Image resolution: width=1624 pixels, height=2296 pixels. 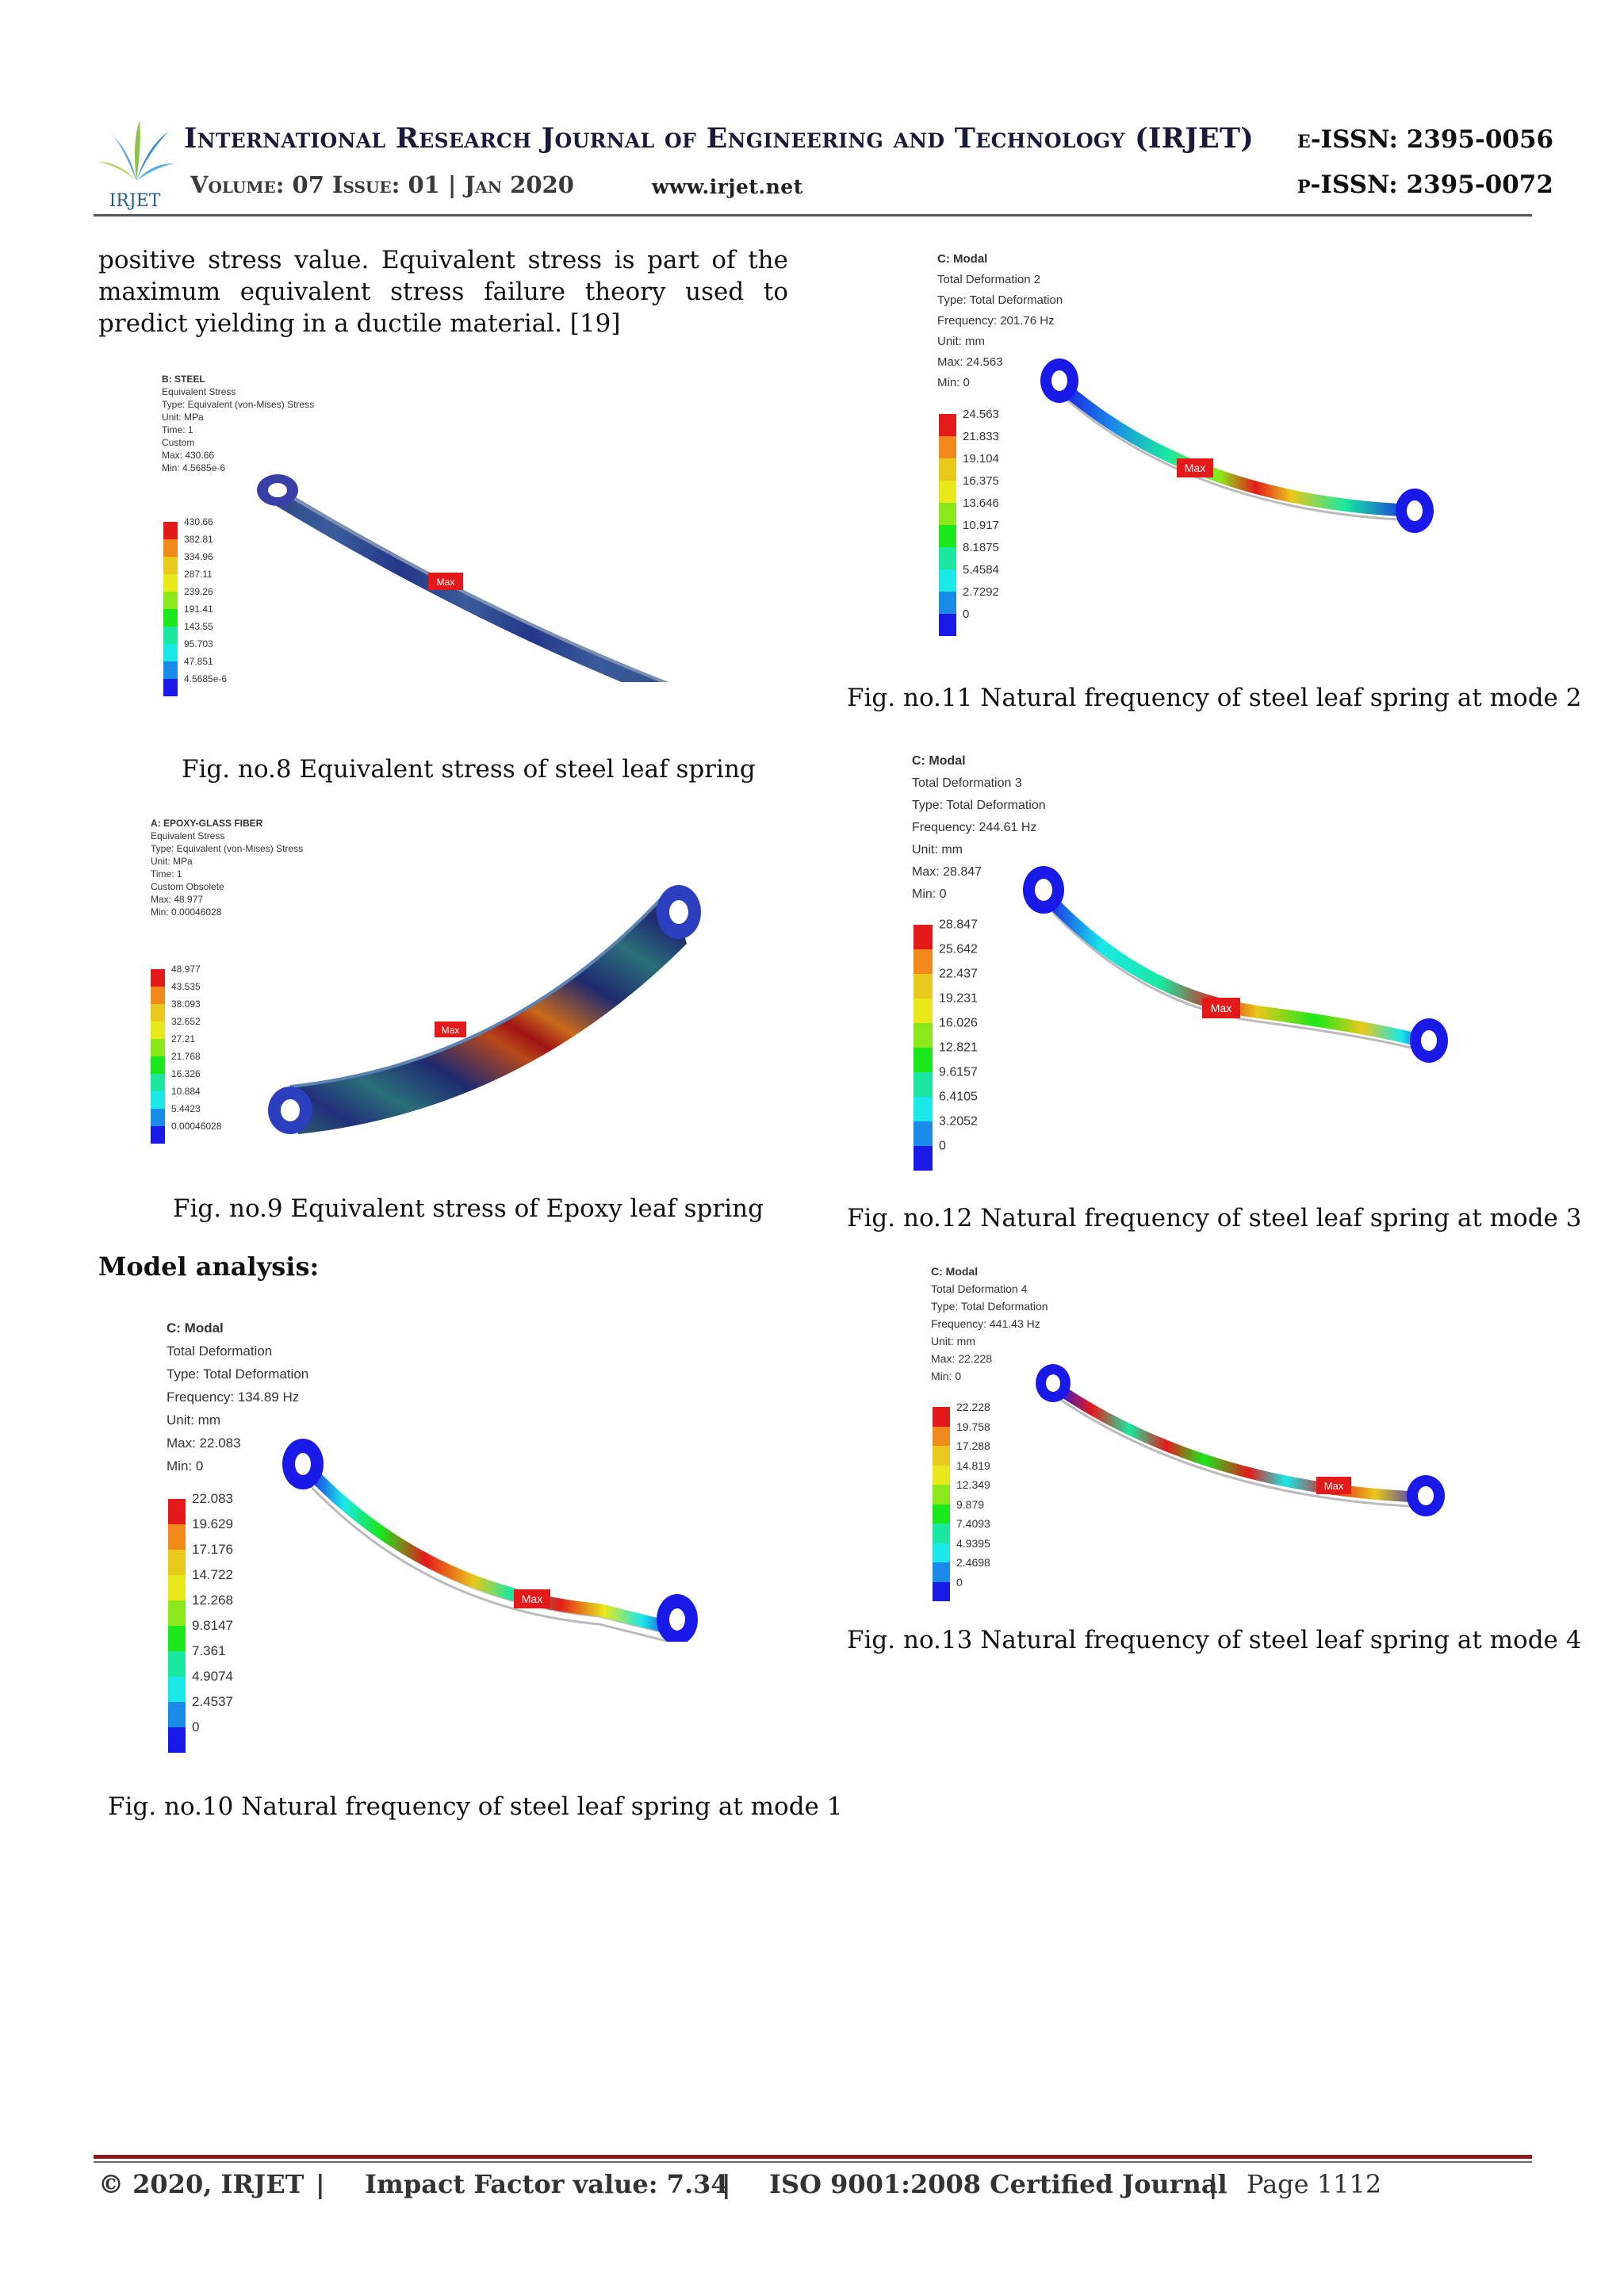 I want to click on figure-info-line: Min: 0, so click(x=929, y=894).